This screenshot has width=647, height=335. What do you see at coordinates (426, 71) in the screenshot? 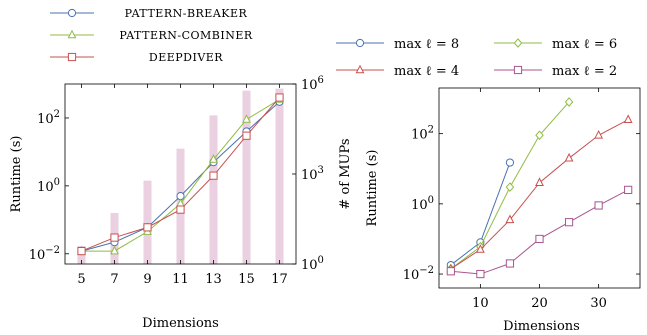
I see `legend-label-2: max ℓ = 4` at bounding box center [426, 71].